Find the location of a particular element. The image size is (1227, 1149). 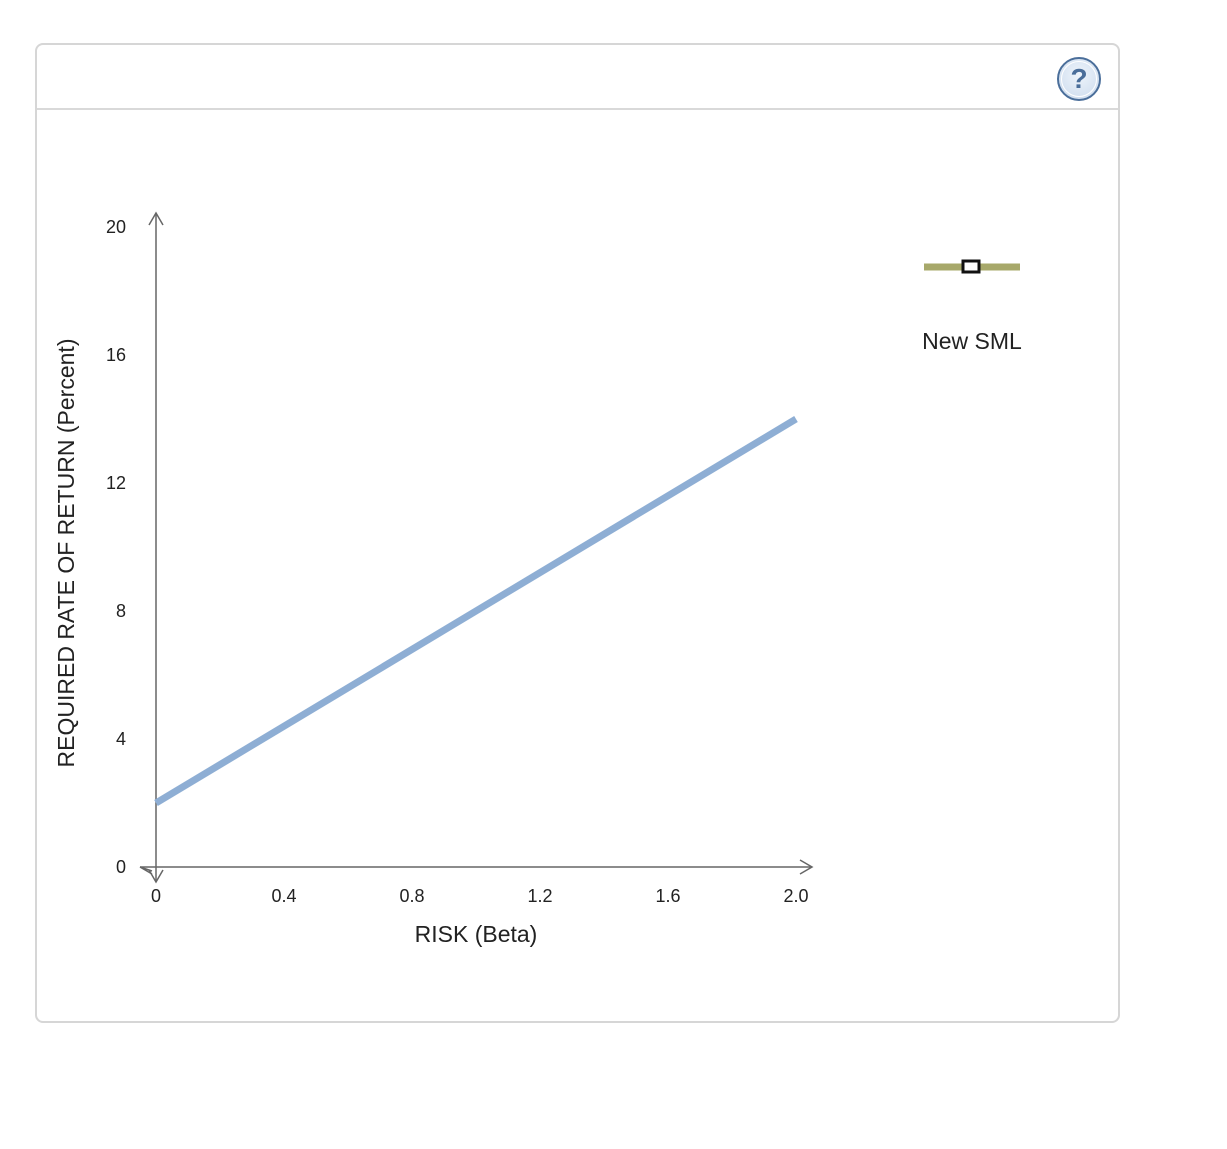

x-tick-label: 0.4 is located at coordinates (283, 896).